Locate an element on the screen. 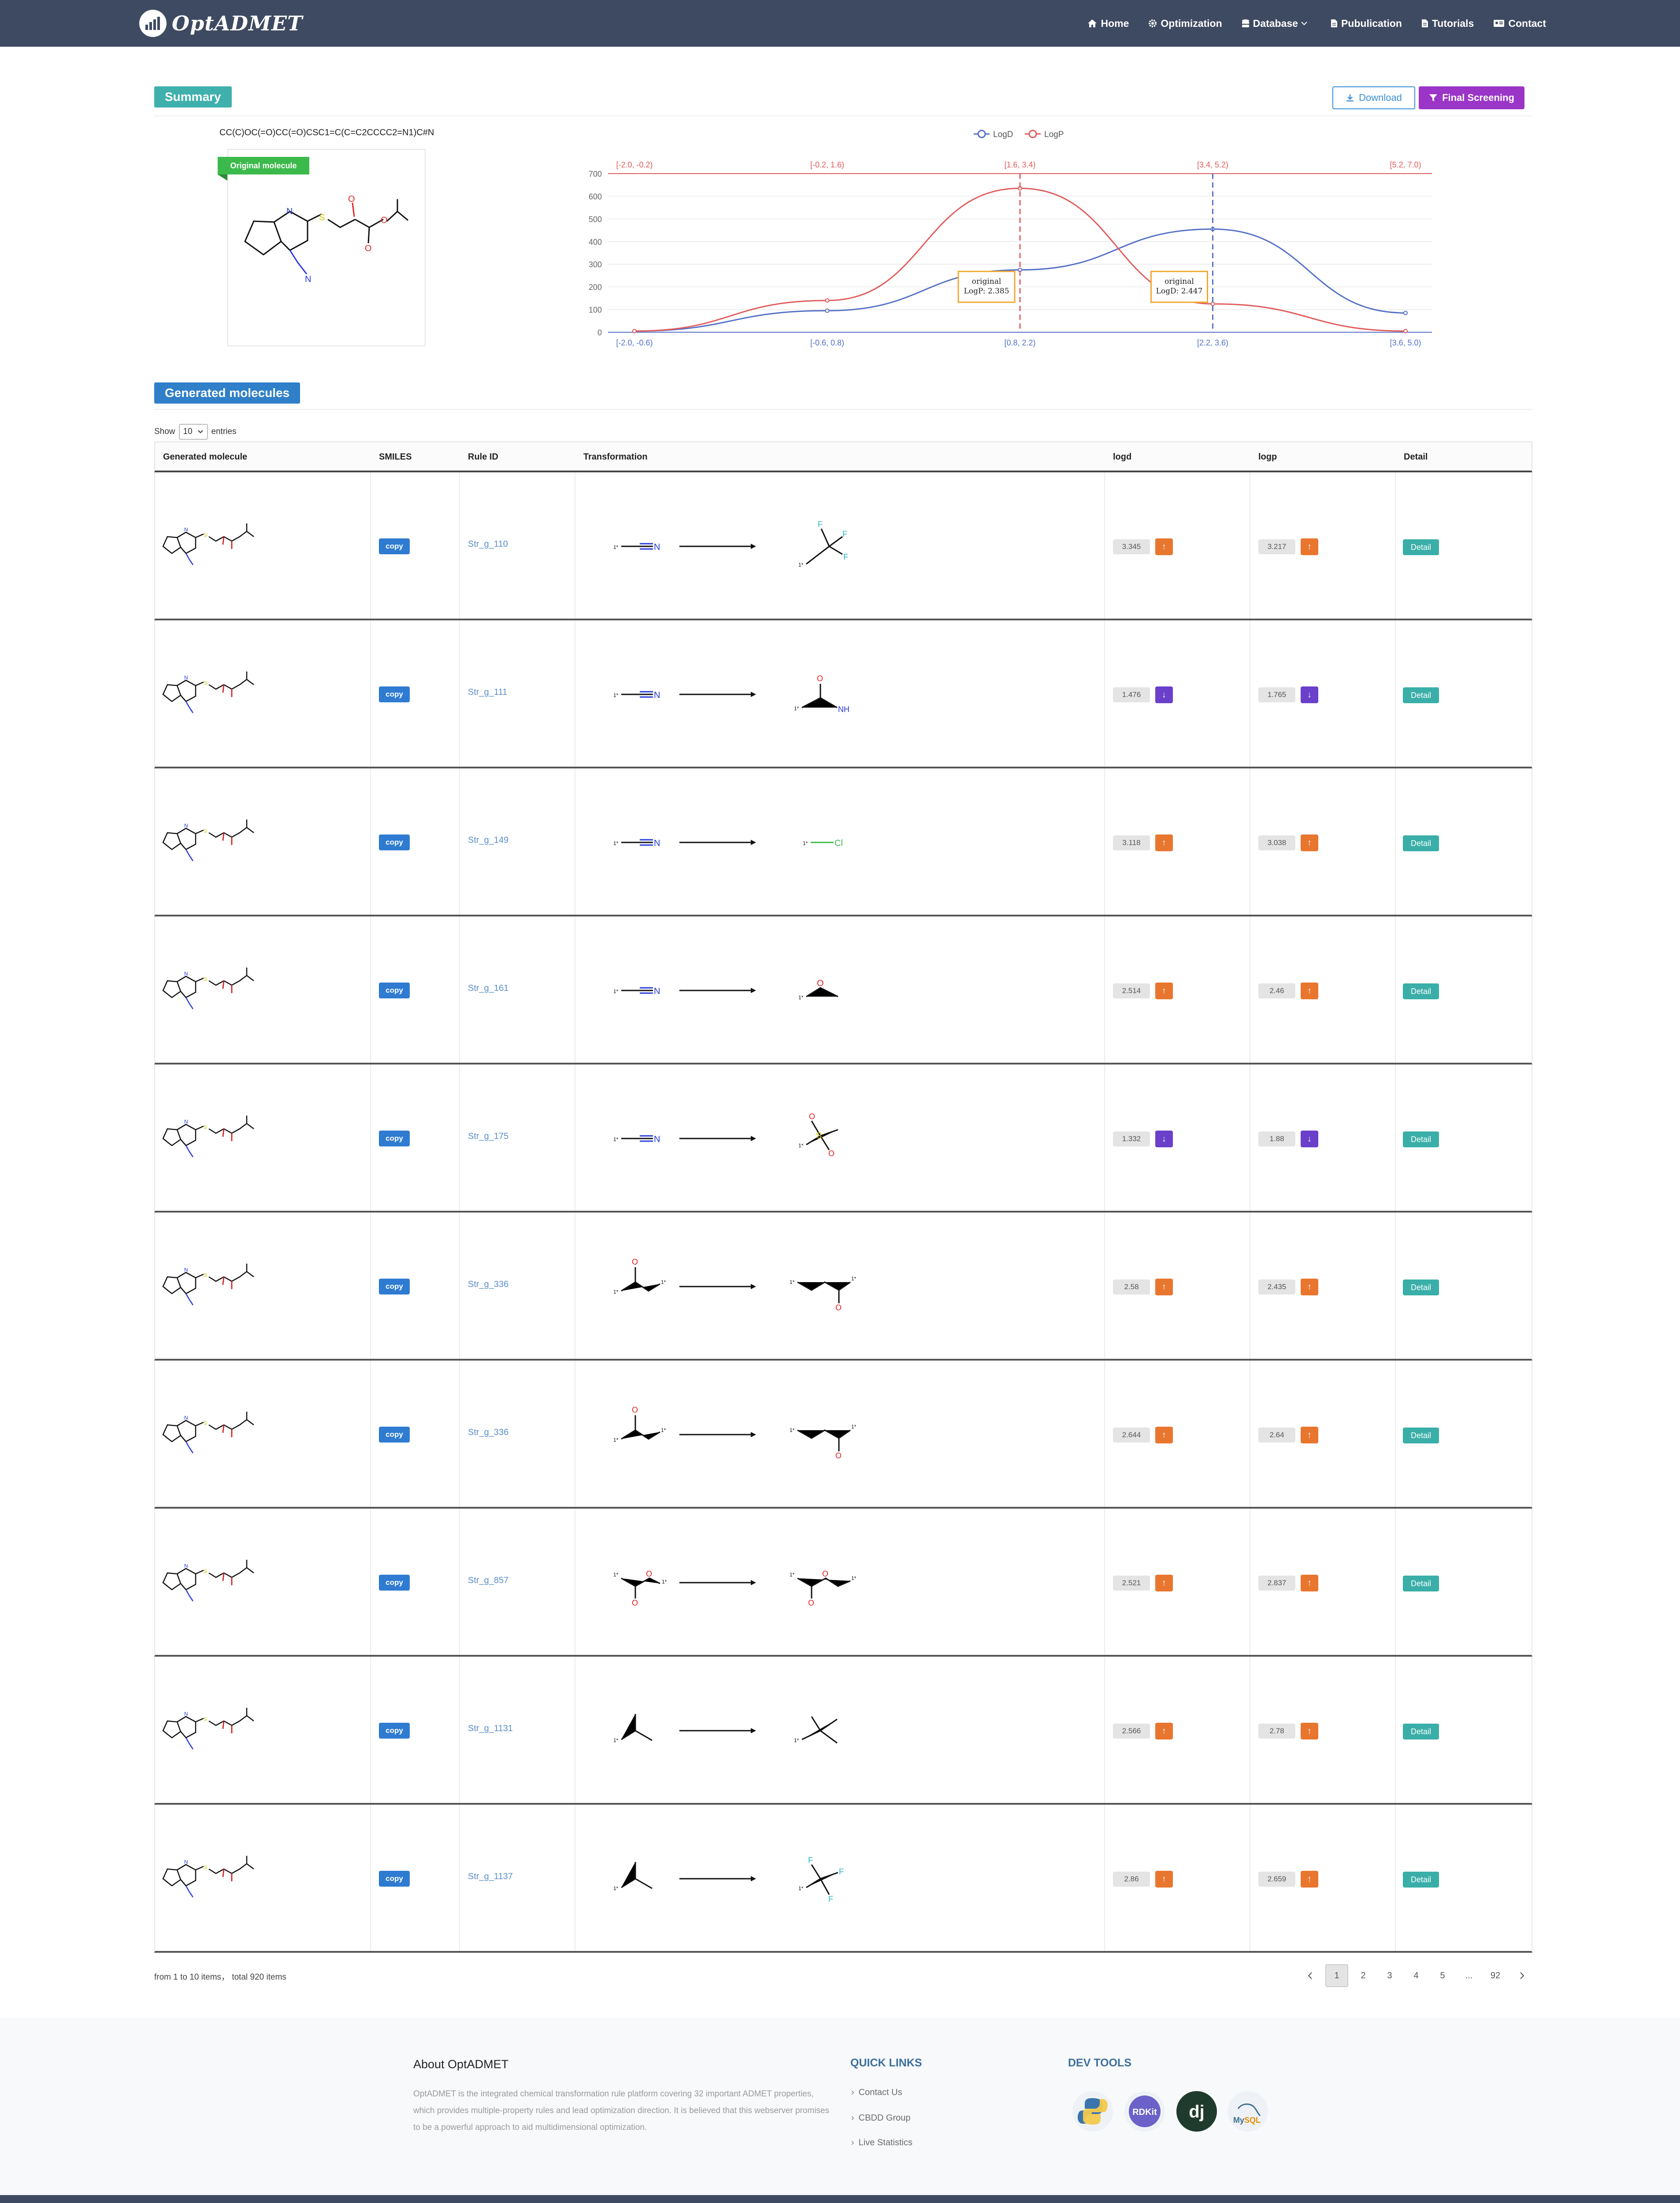 The height and width of the screenshot is (2203, 1680). quick-link-label: Live Statistics is located at coordinates (885, 2143).